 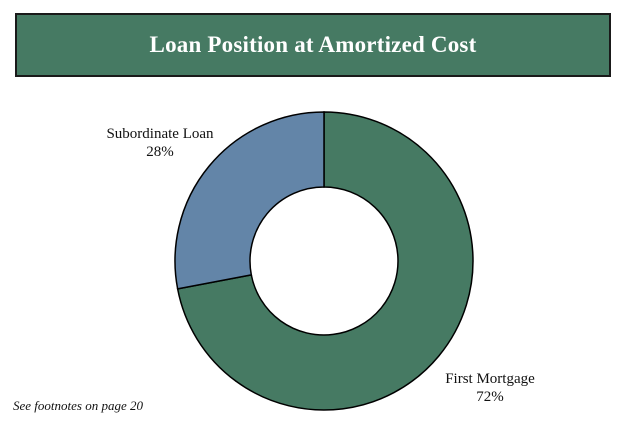 What do you see at coordinates (78, 405) in the screenshot?
I see `footnote: See footnotes on page 20` at bounding box center [78, 405].